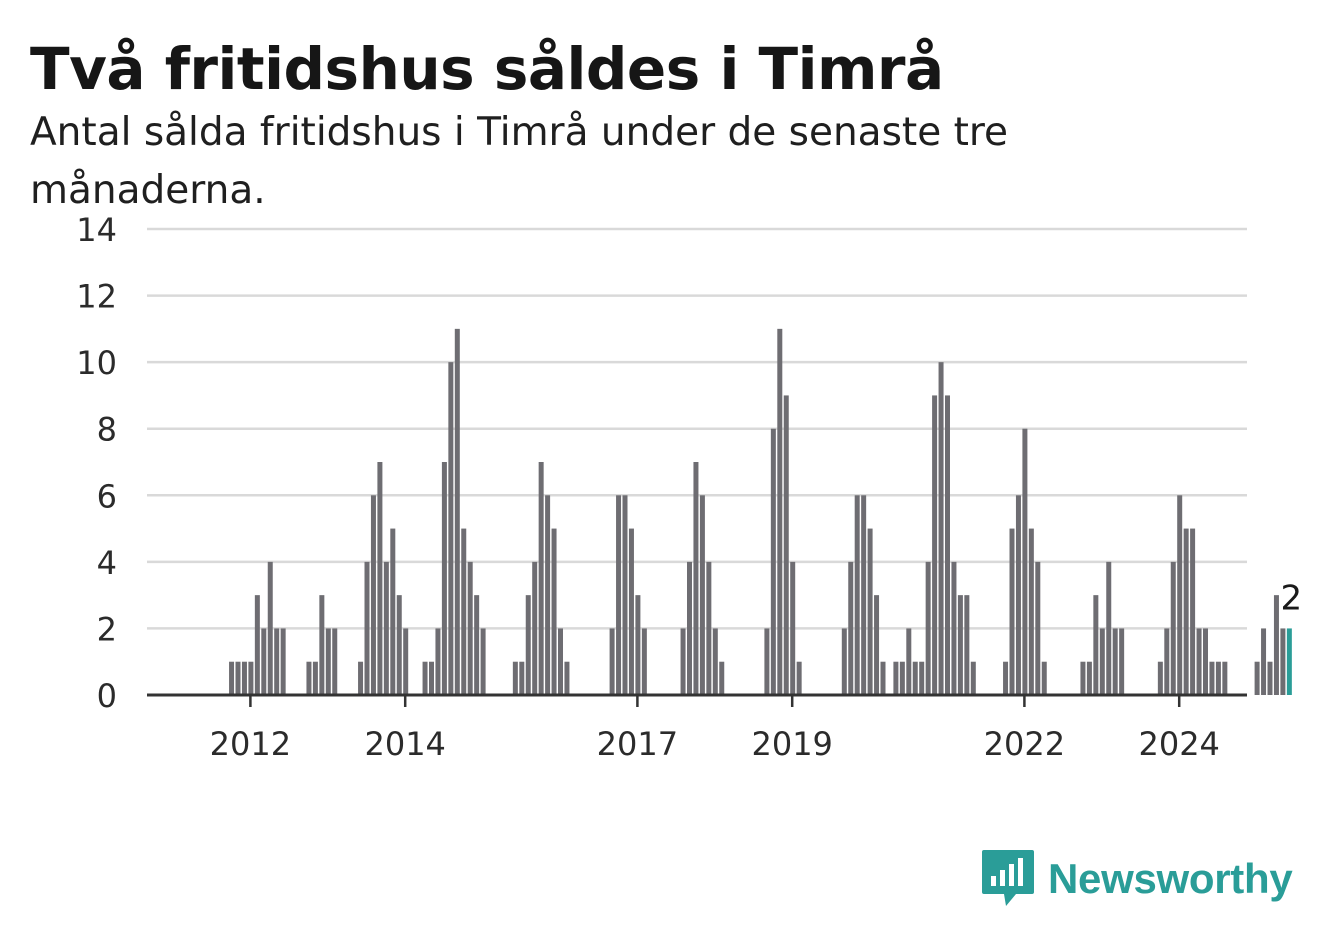  I want to click on bar-highlight, so click(1289, 661).